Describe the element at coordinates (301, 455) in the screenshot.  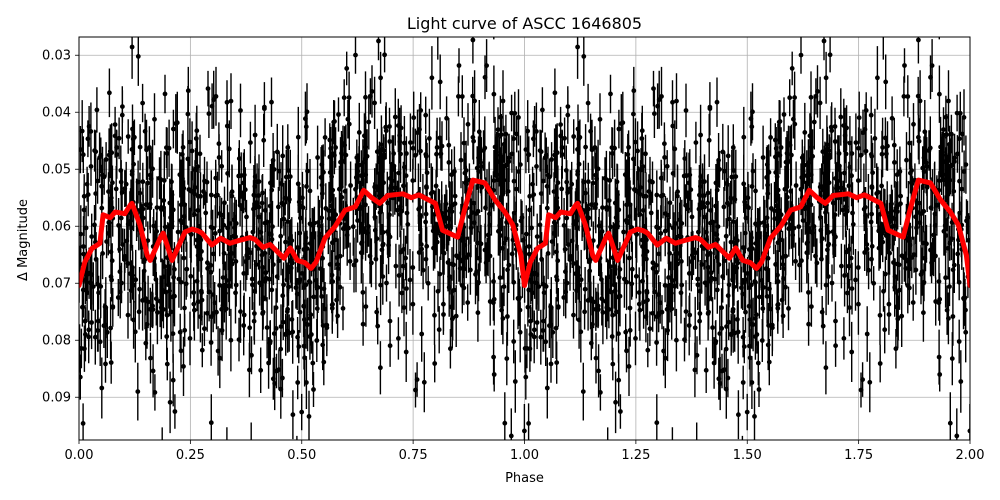
I see `x-tick-label: 0.50` at that location.